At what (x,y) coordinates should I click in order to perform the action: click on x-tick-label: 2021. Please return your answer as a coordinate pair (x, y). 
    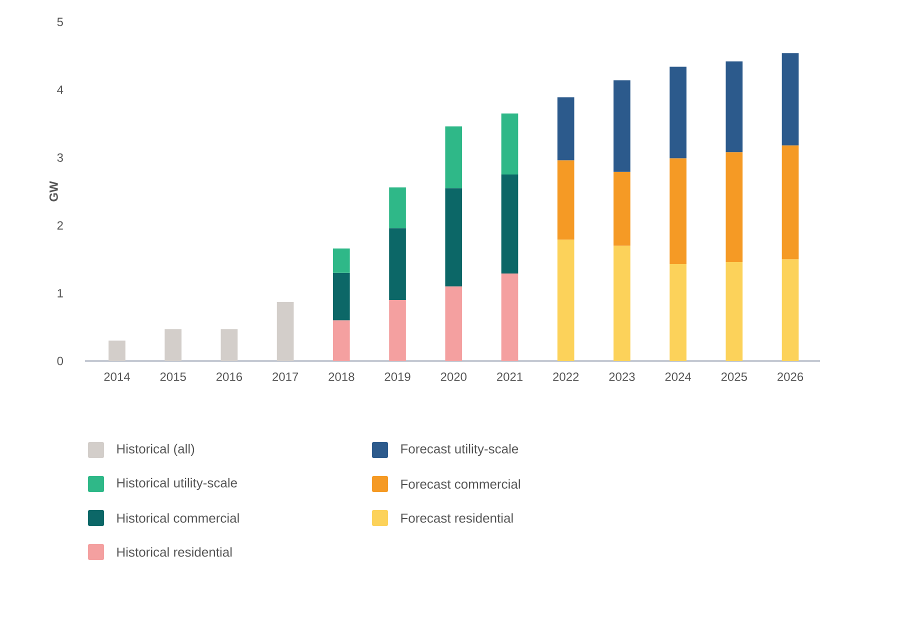
    Looking at the image, I should click on (509, 377).